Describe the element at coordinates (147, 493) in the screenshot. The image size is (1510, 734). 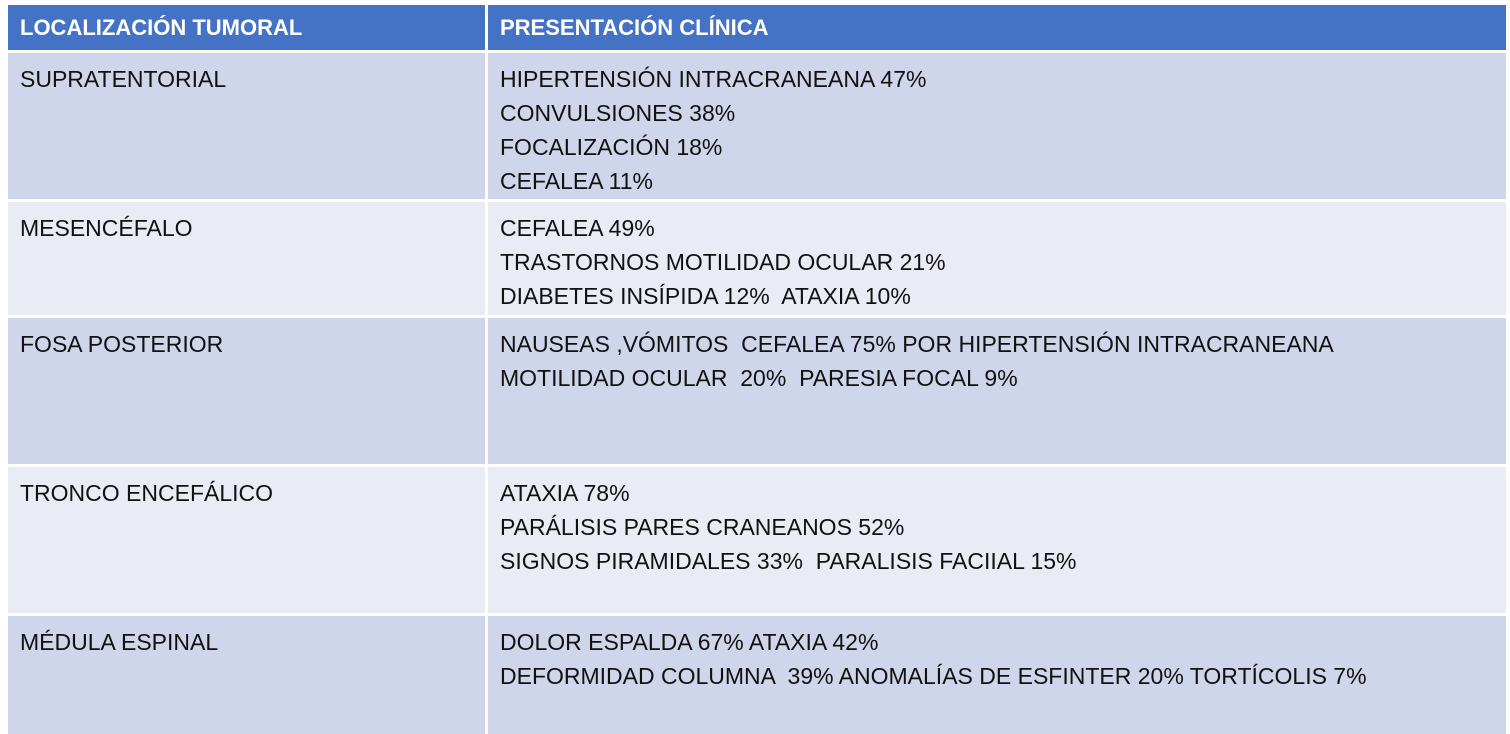
I see `location-label: TRONCO ENCEFÁLICO` at that location.